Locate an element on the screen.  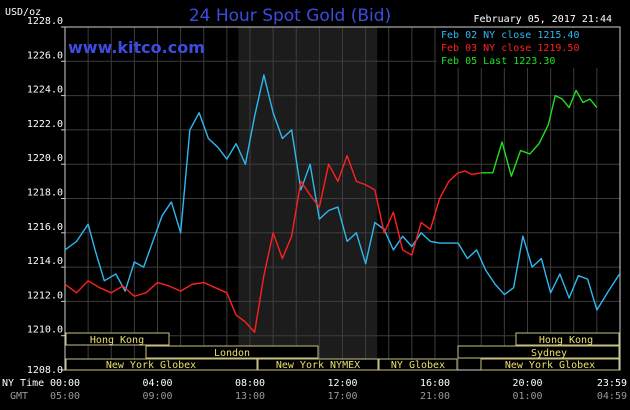
gmt-tick-label: 21:00 is located at coordinates (435, 396).